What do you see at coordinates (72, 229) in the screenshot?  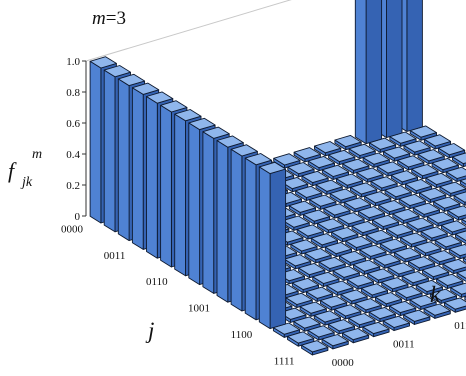 I see `j-tick-label: 0000` at bounding box center [72, 229].